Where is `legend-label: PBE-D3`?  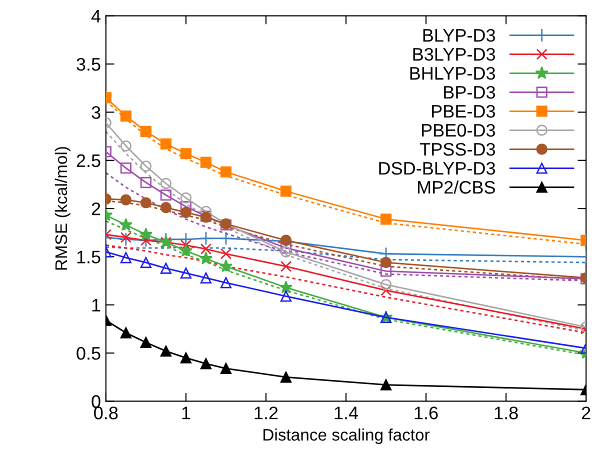 legend-label: PBE-D3 is located at coordinates (464, 111).